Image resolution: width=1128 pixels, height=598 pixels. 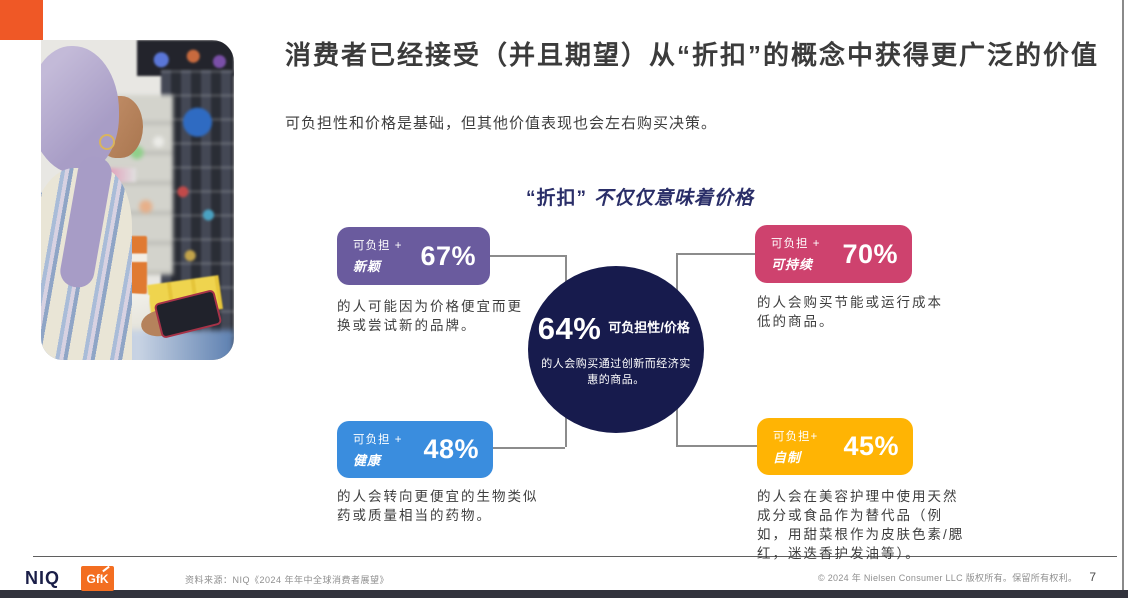 I want to click on node-health-labels: 可负担 + 健康, so click(x=377, y=450).